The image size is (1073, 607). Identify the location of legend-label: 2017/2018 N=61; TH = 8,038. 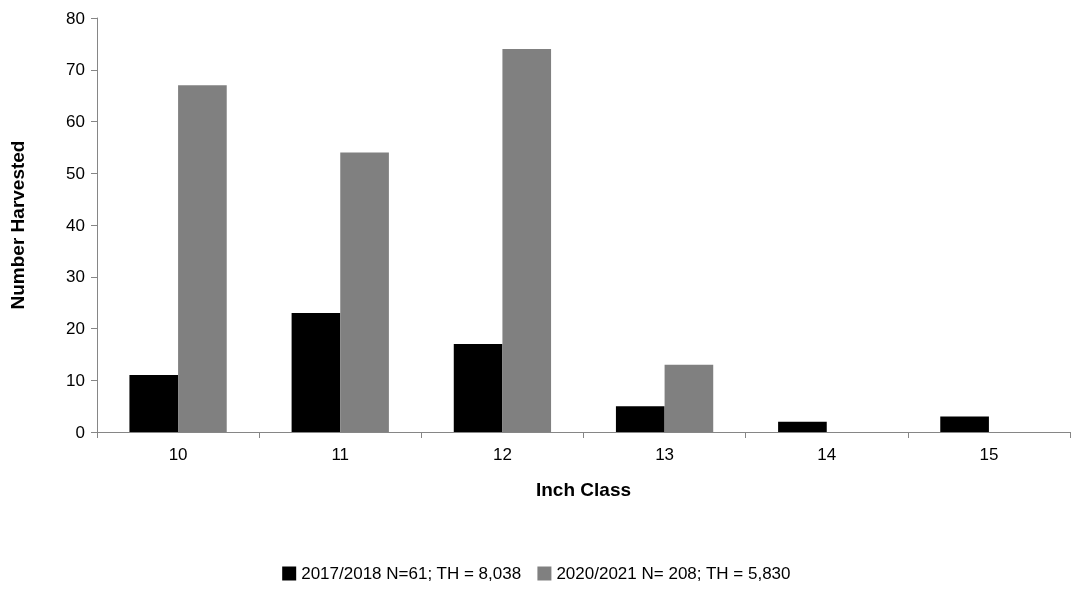
(411, 573).